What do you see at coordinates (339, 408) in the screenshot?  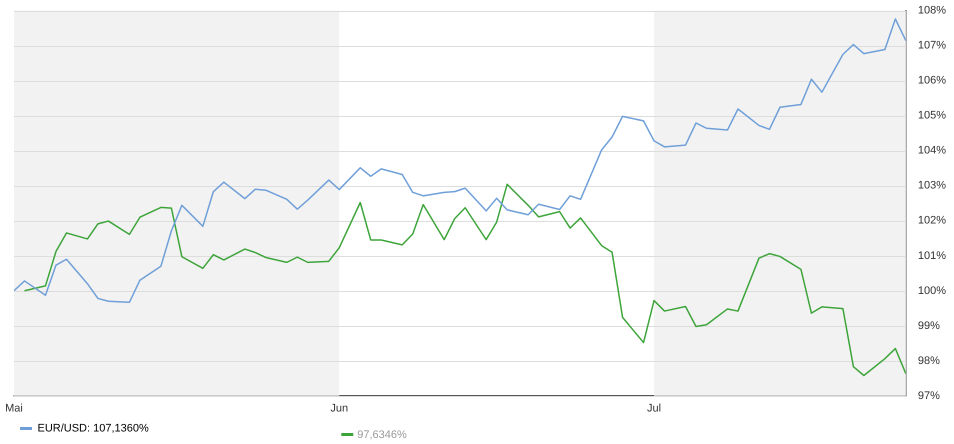 I see `x-tick-label: Jun` at bounding box center [339, 408].